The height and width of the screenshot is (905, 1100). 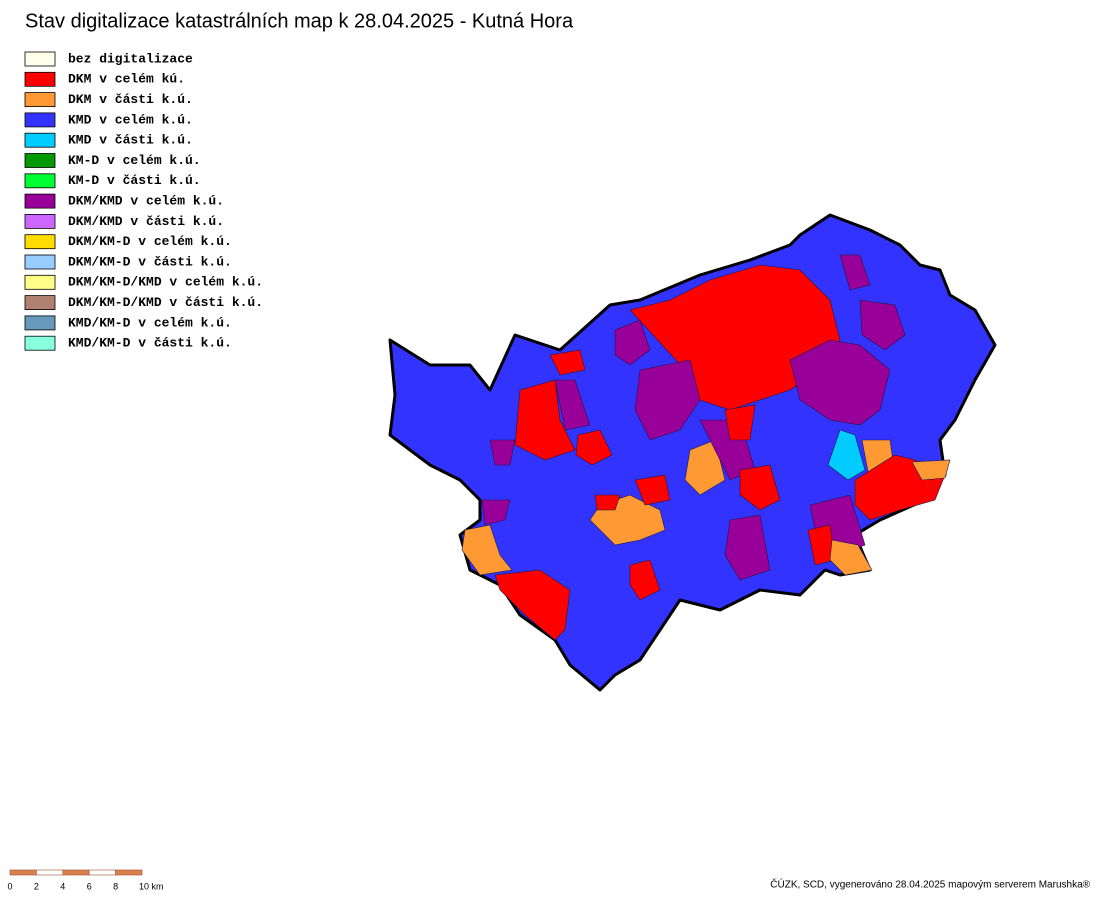 What do you see at coordinates (85, 880) in the screenshot?
I see `scale-bar: 0 2 4 6 8 10 km` at bounding box center [85, 880].